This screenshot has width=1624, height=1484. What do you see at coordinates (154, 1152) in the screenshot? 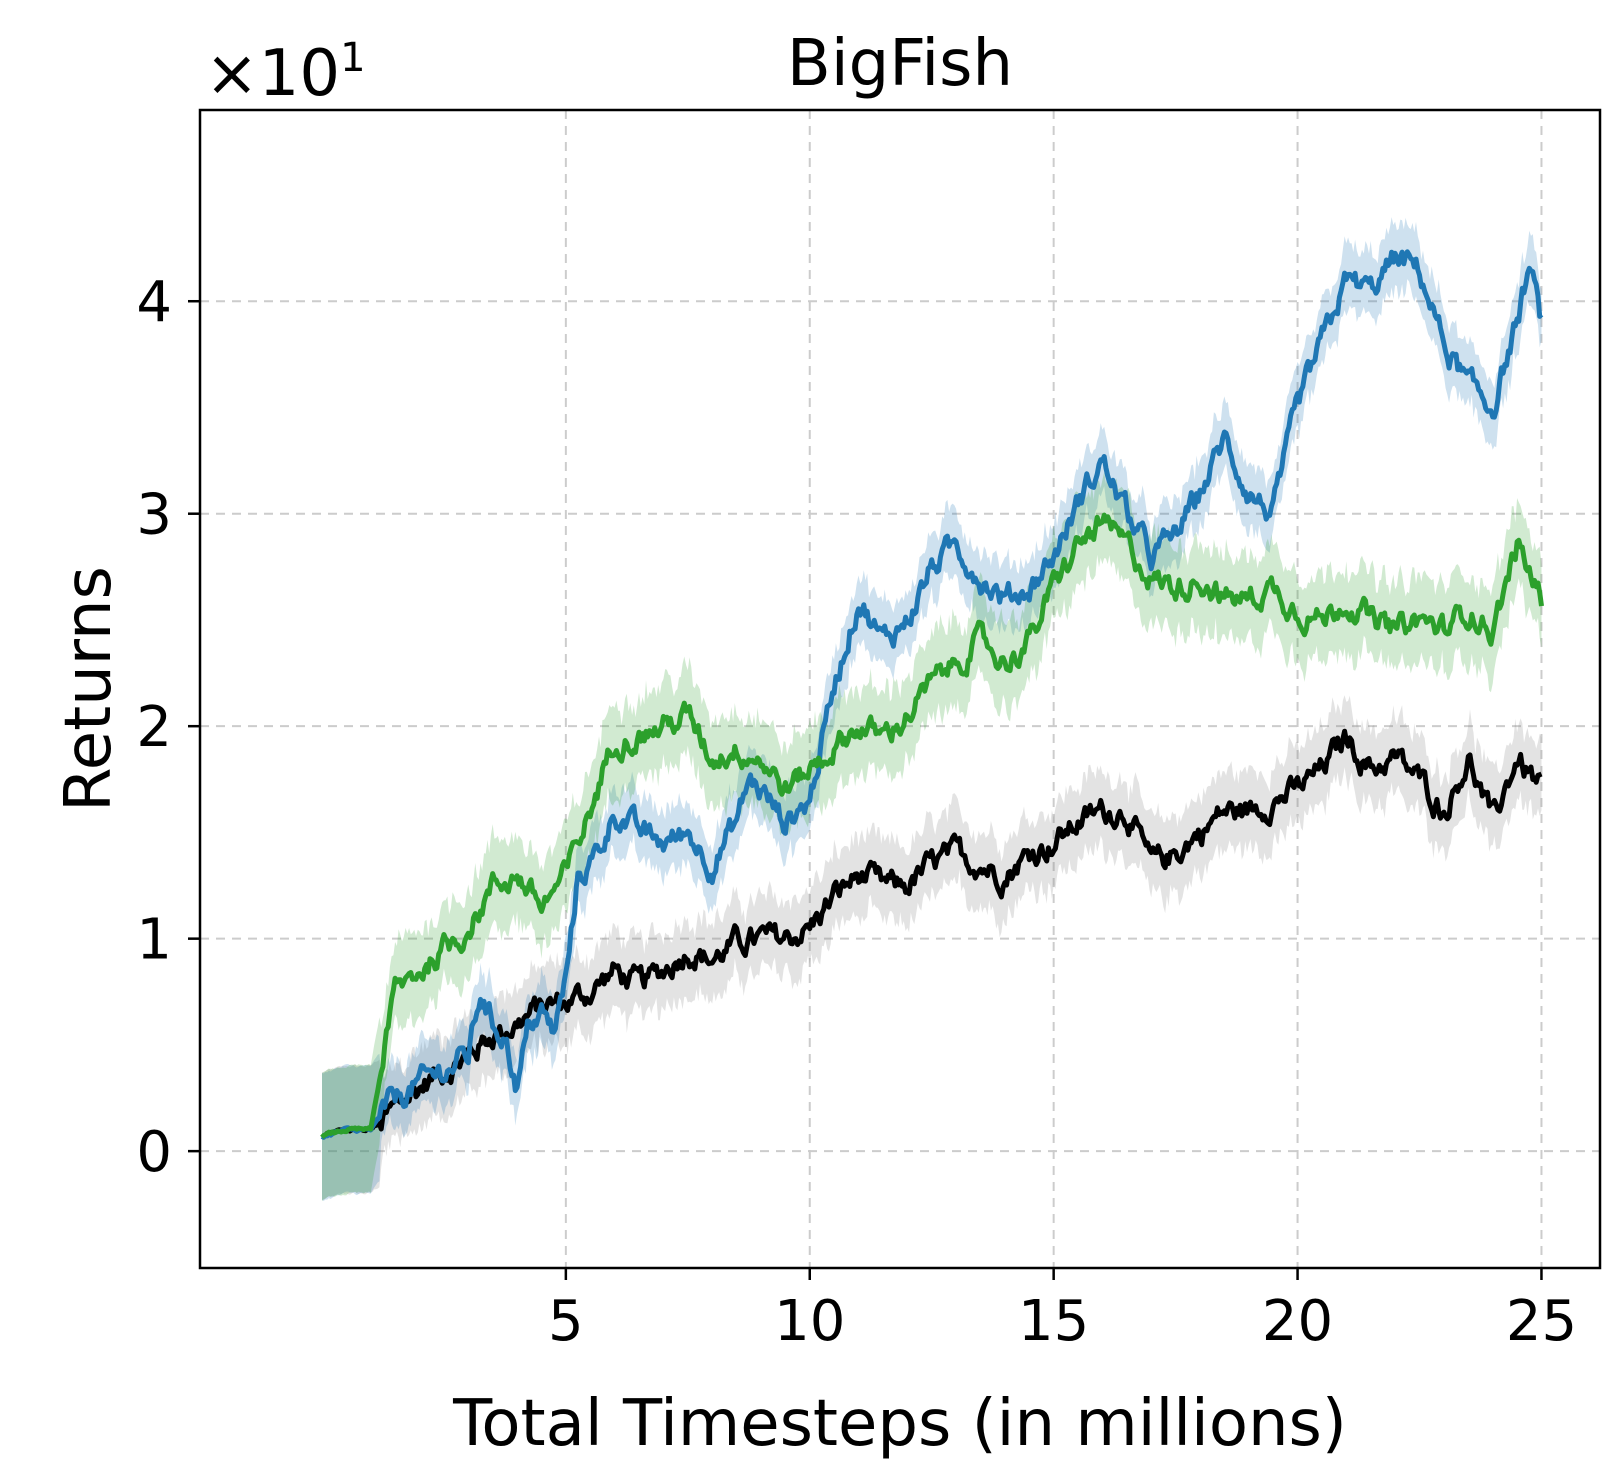
I see `y-tick-label: 0` at bounding box center [154, 1152].